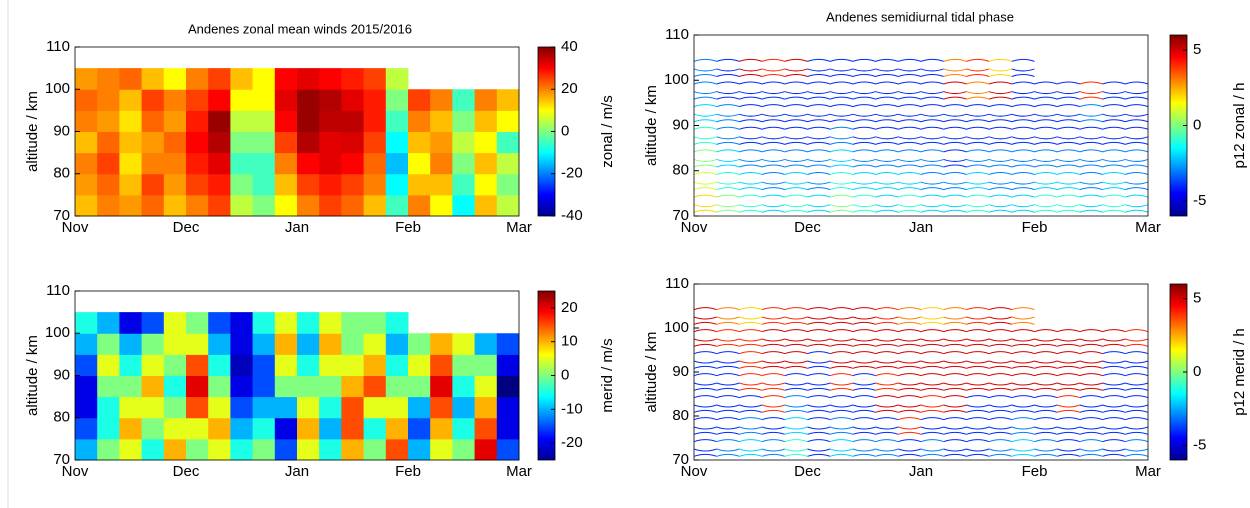  I want to click on plot-area, so click(921, 372).